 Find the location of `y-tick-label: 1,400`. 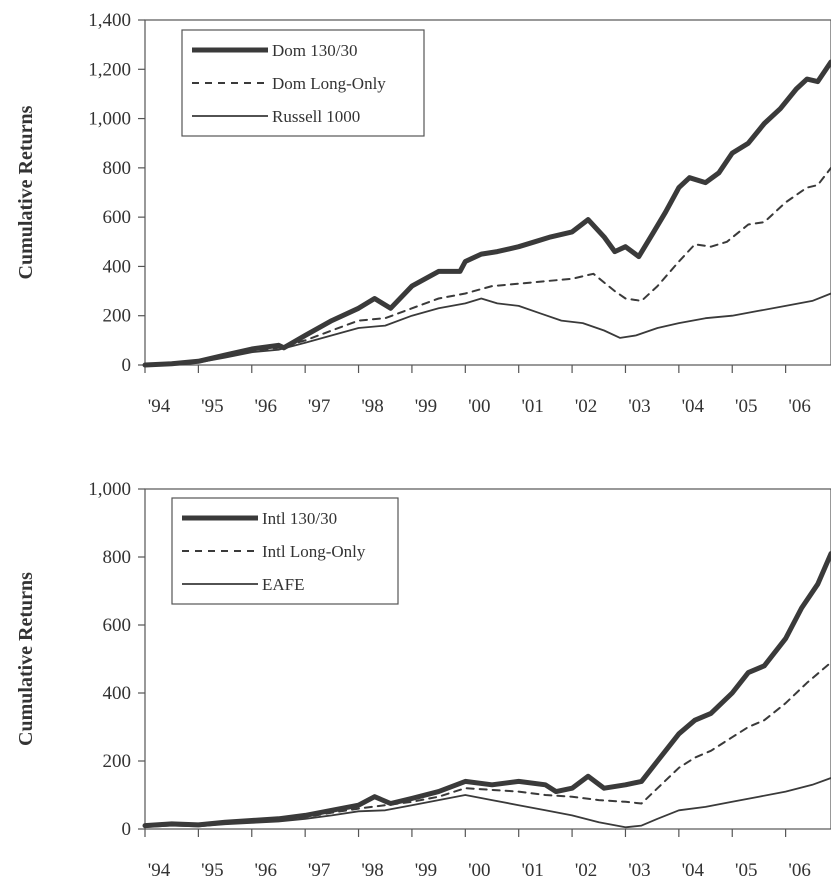

y-tick-label: 1,400 is located at coordinates (109, 20).